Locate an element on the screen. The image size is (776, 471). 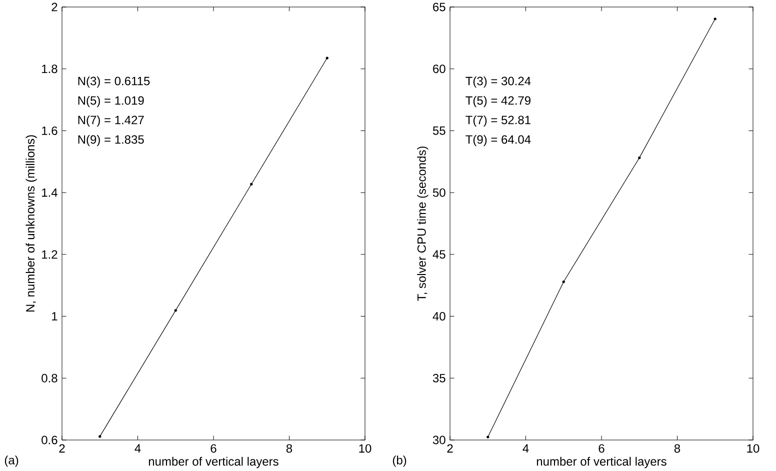
y-axis-title: T, solver CPU time (seconds) is located at coordinates (422, 223).